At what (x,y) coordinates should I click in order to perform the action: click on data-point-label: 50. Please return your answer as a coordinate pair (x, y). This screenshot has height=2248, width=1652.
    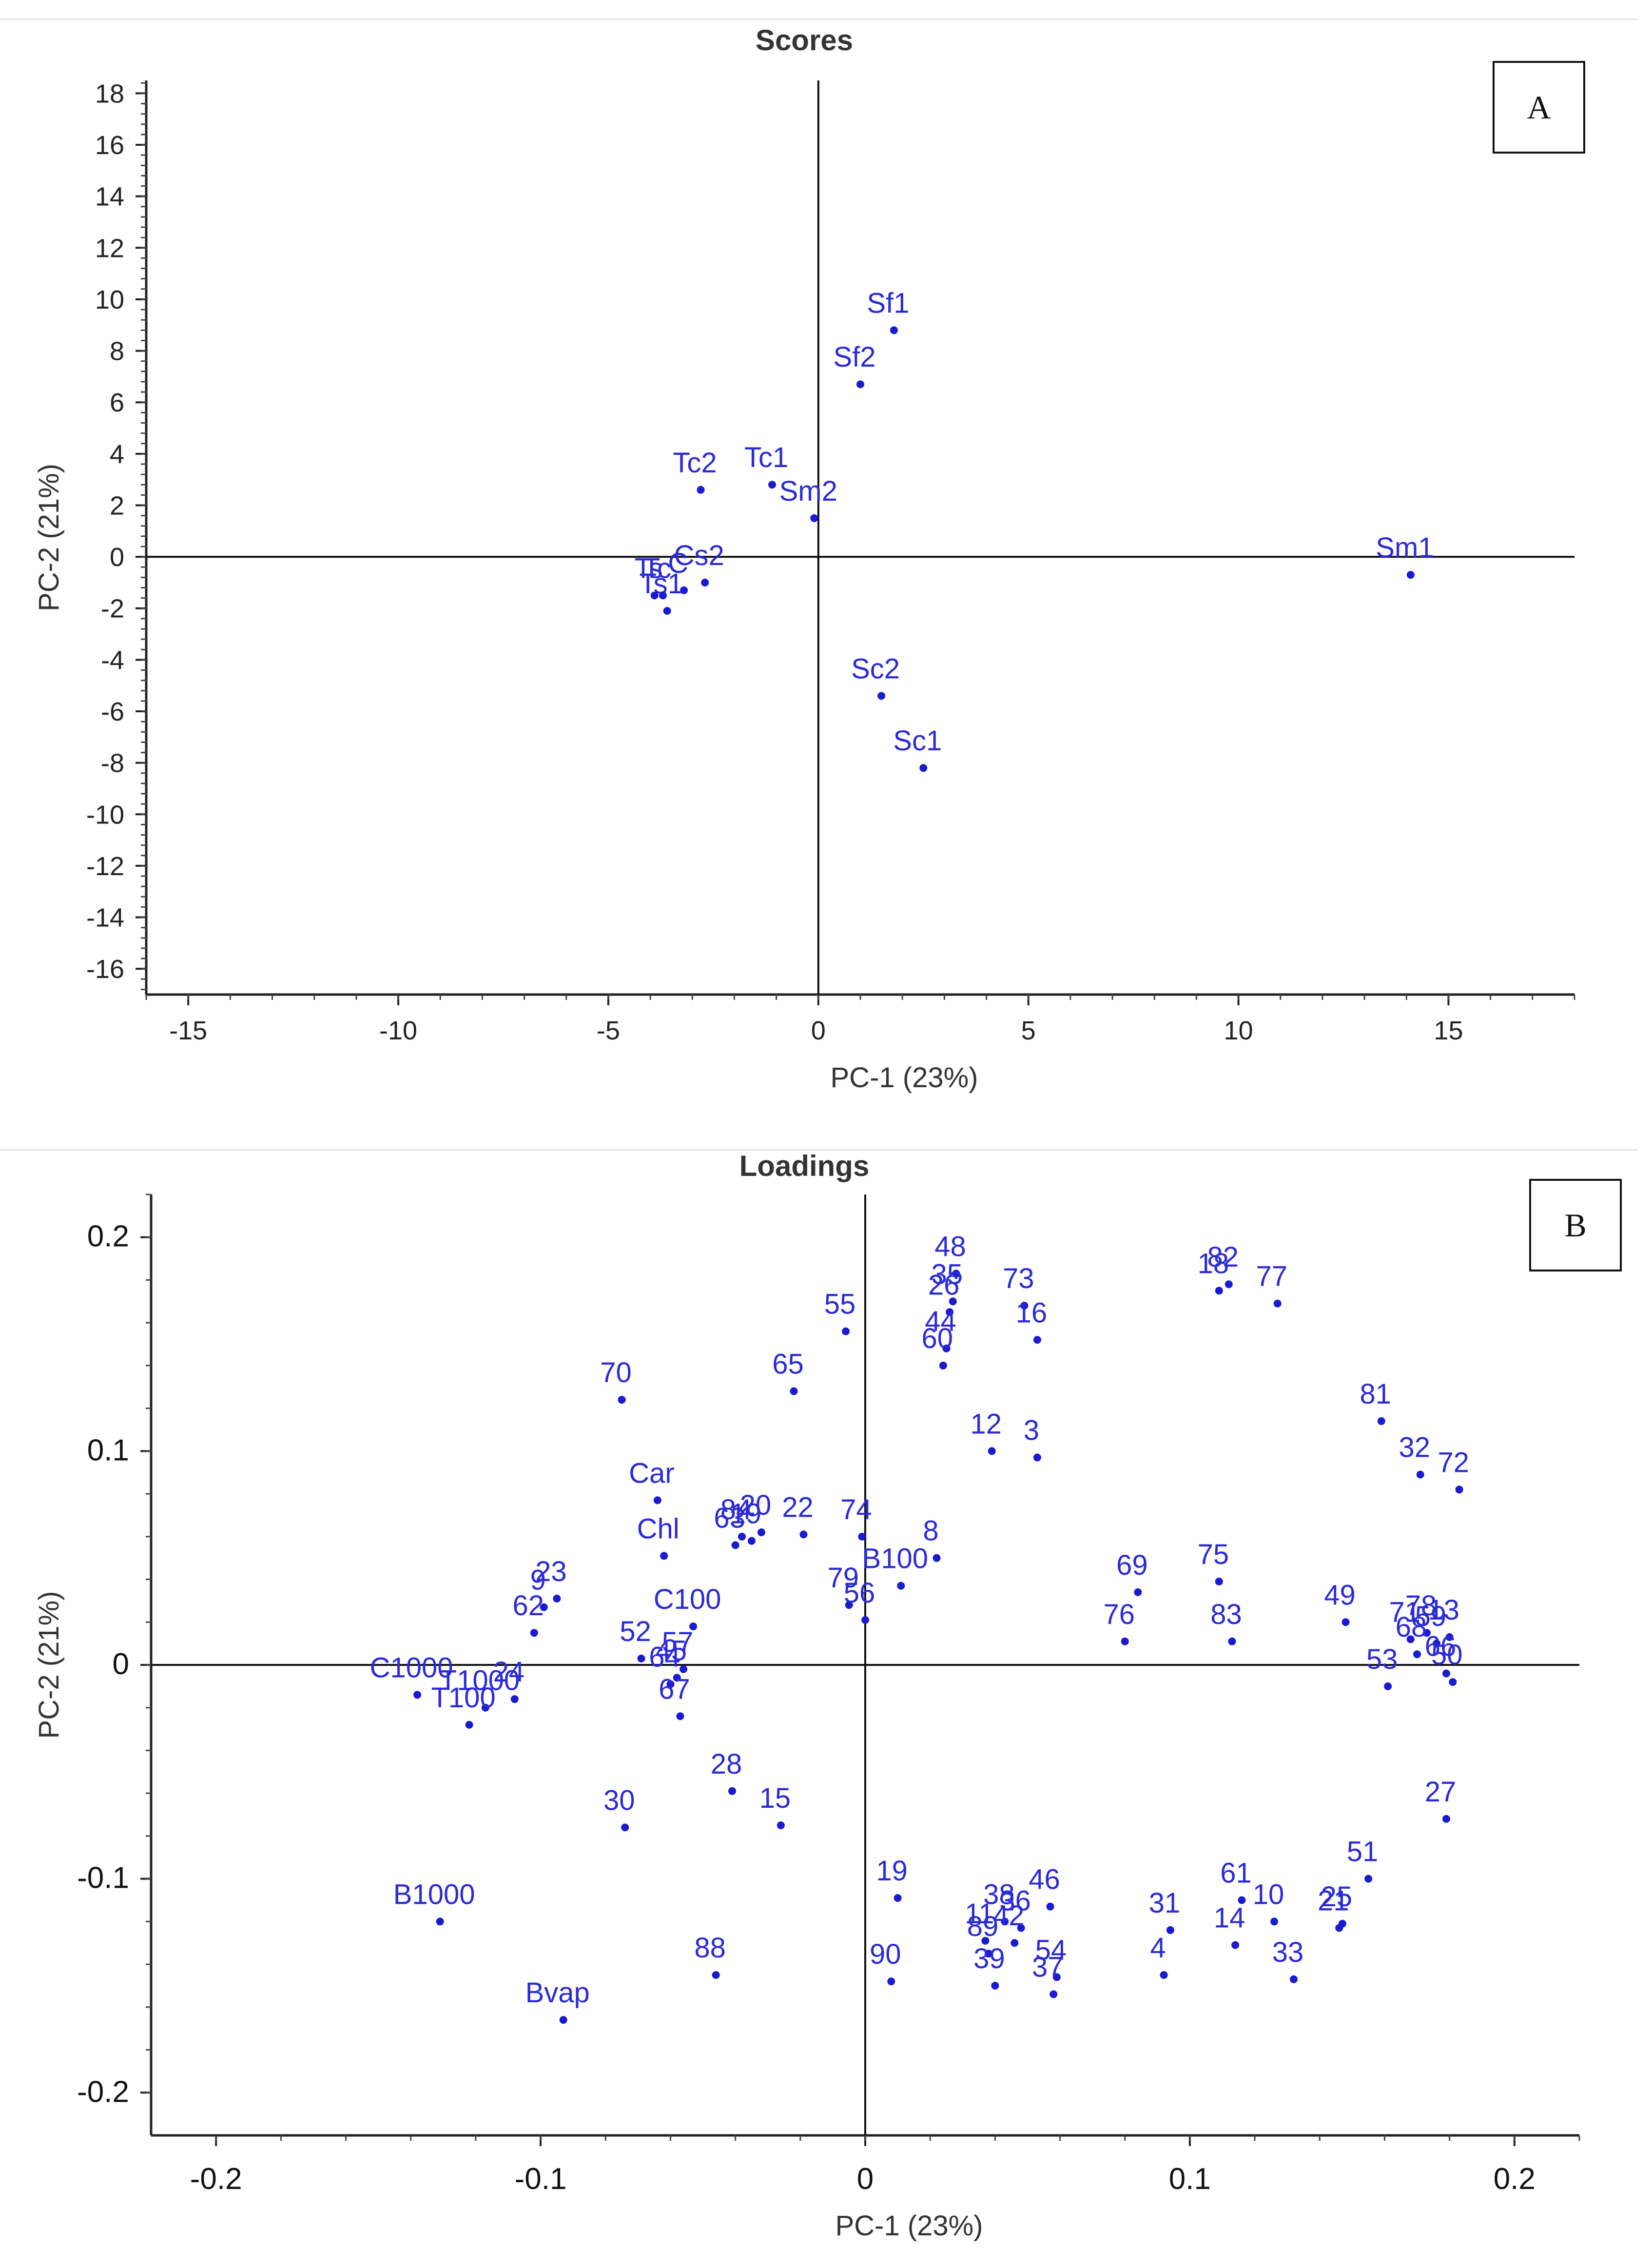
    Looking at the image, I should click on (1447, 1655).